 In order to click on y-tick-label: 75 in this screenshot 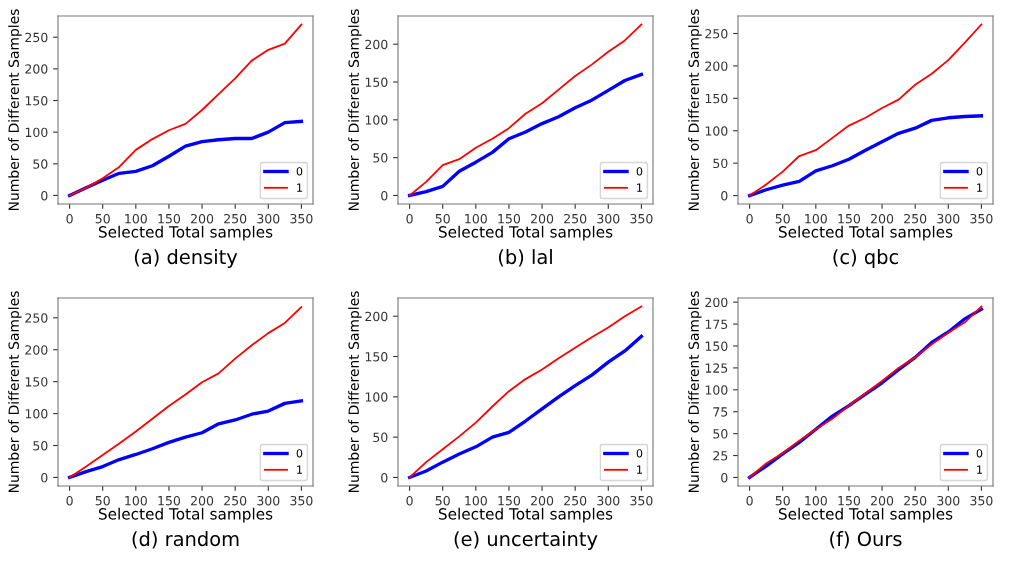, I will do `click(720, 412)`.